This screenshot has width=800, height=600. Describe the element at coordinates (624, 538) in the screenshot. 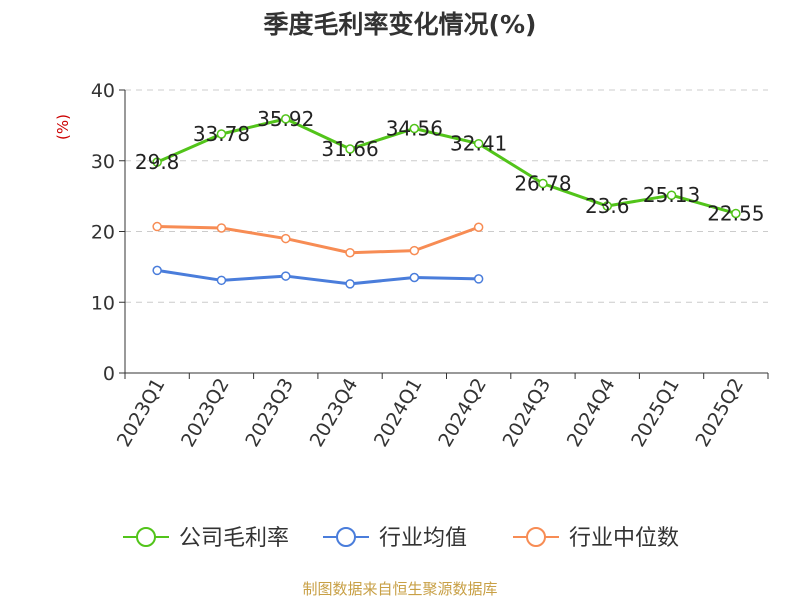

I see `legend-label: 行业中位数` at that location.